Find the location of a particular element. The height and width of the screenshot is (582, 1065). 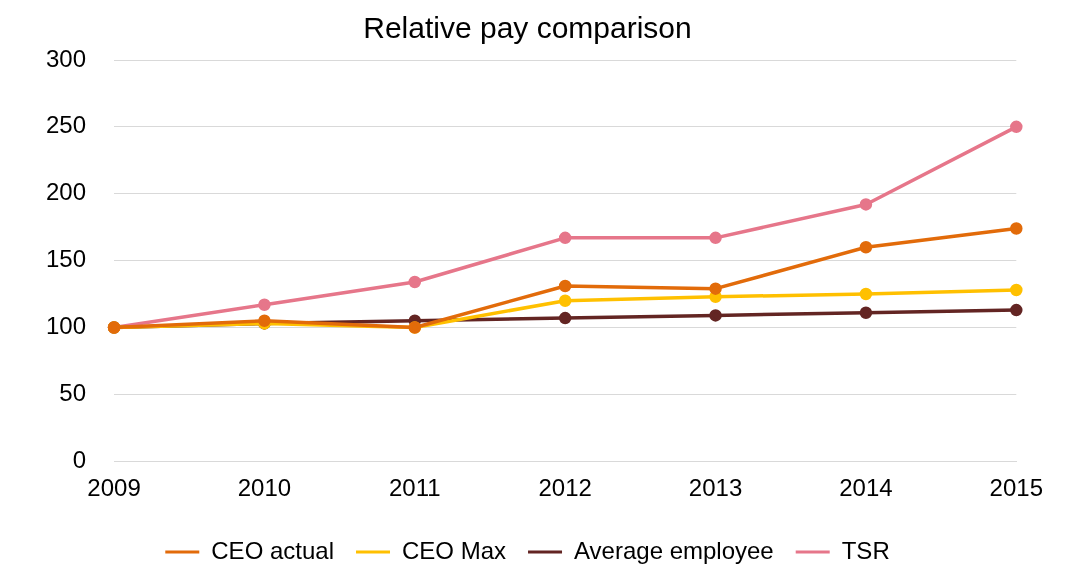

y-tick-label: 150 is located at coordinates (66, 259).